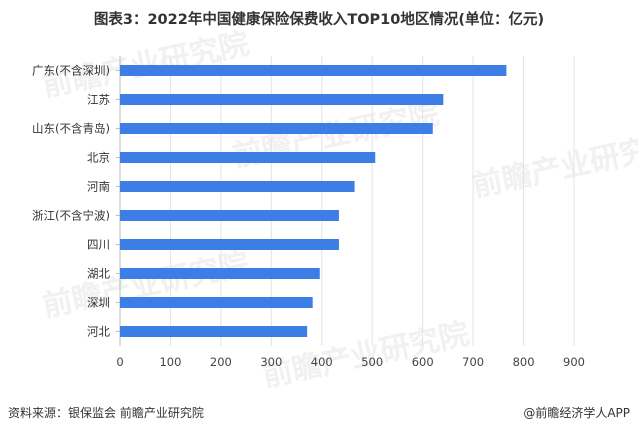 The width and height of the screenshot is (638, 430). What do you see at coordinates (98, 245) in the screenshot?
I see `category-label: 四川` at bounding box center [98, 245].